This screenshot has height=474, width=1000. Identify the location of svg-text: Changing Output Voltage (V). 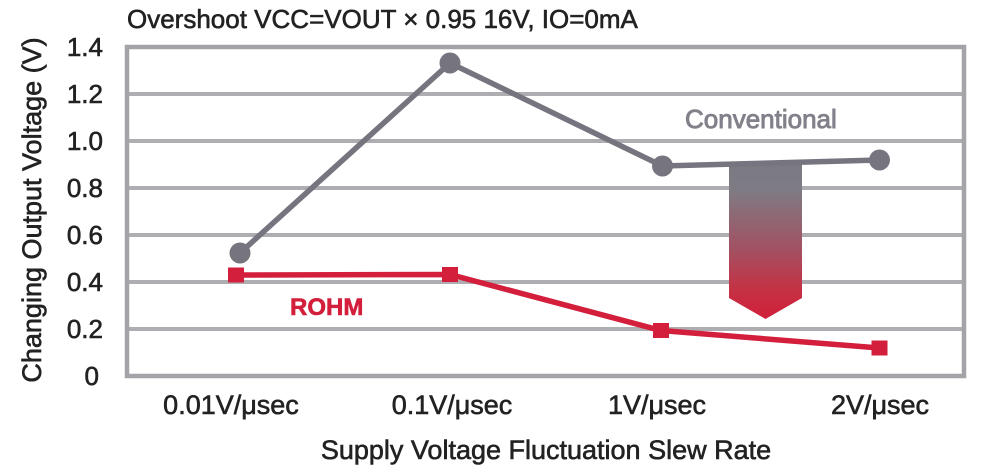
(32, 209).